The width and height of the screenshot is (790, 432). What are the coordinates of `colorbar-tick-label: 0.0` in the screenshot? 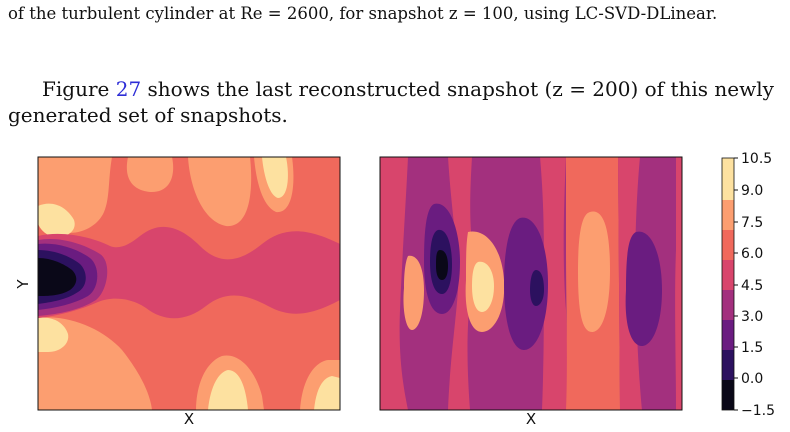 It's located at (752, 379).